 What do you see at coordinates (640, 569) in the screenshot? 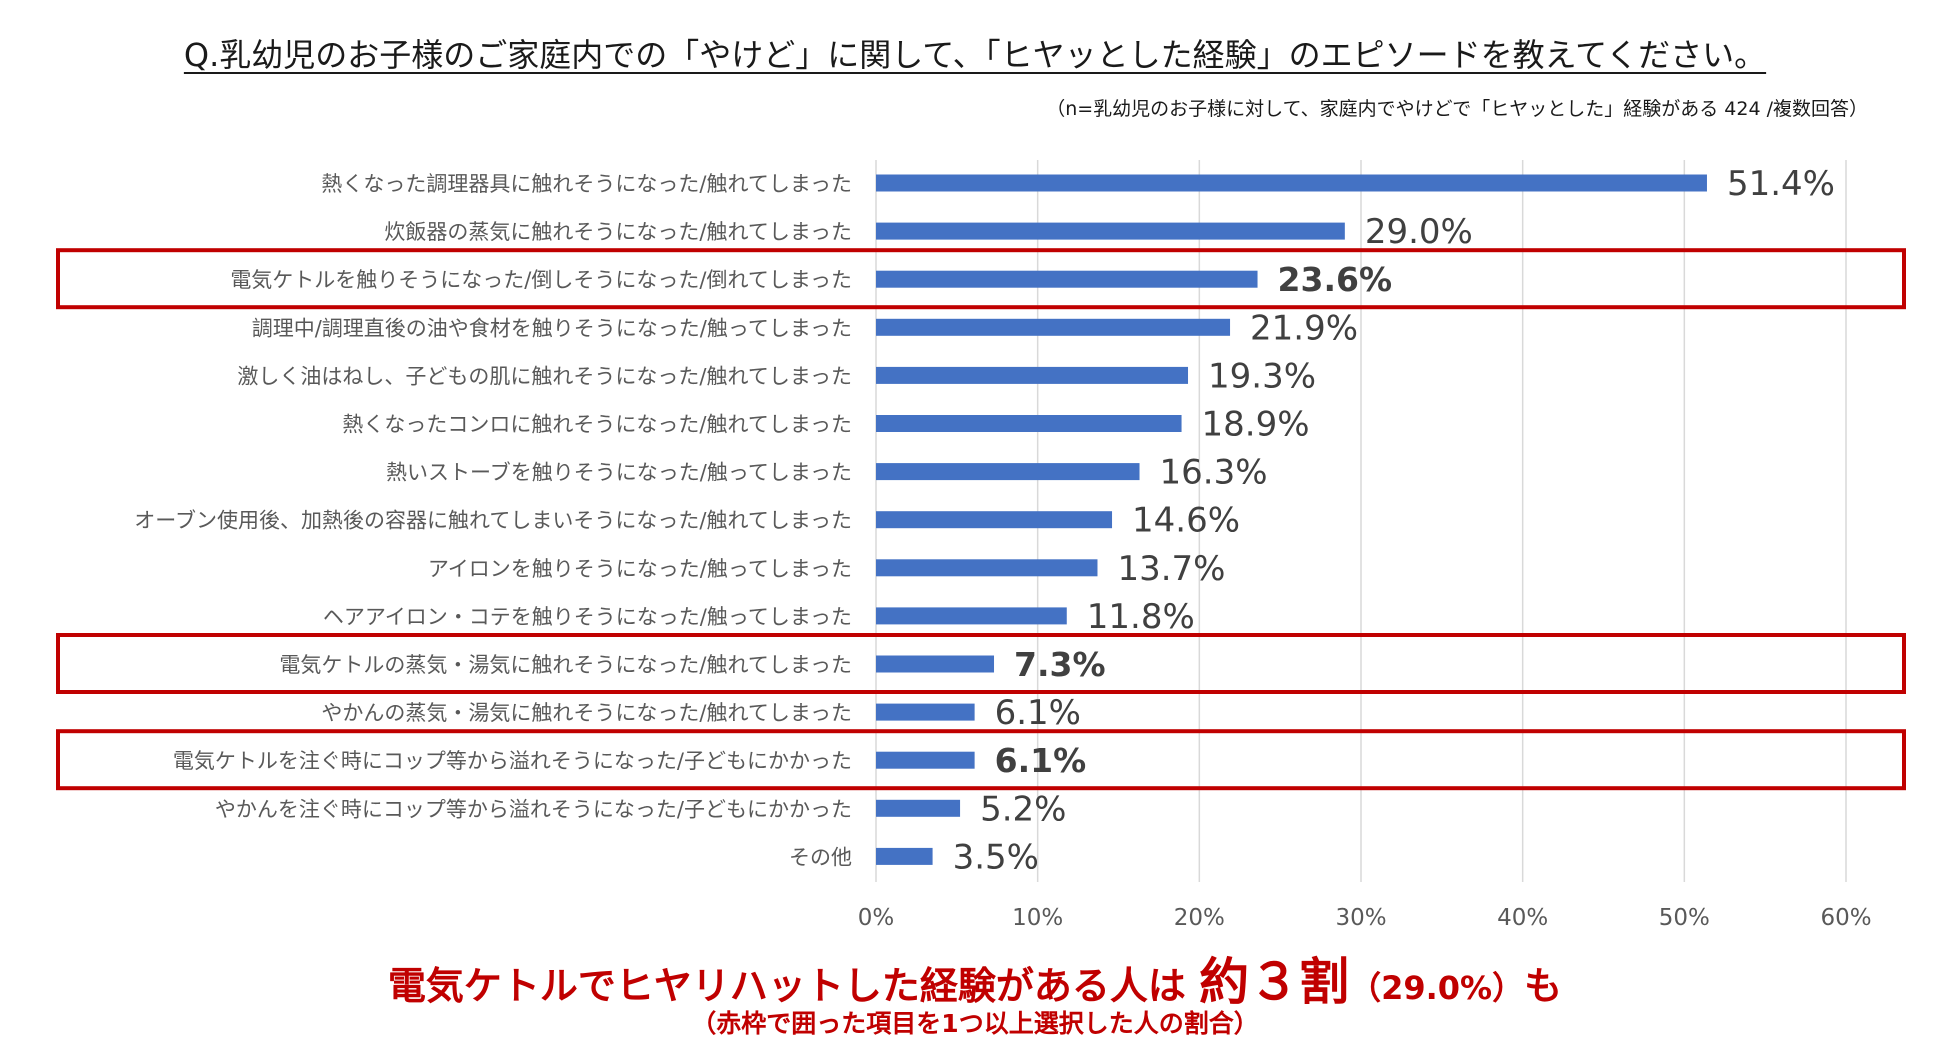
I see `category-label: アイロンを触りそうになった/触ってしまった` at bounding box center [640, 569].